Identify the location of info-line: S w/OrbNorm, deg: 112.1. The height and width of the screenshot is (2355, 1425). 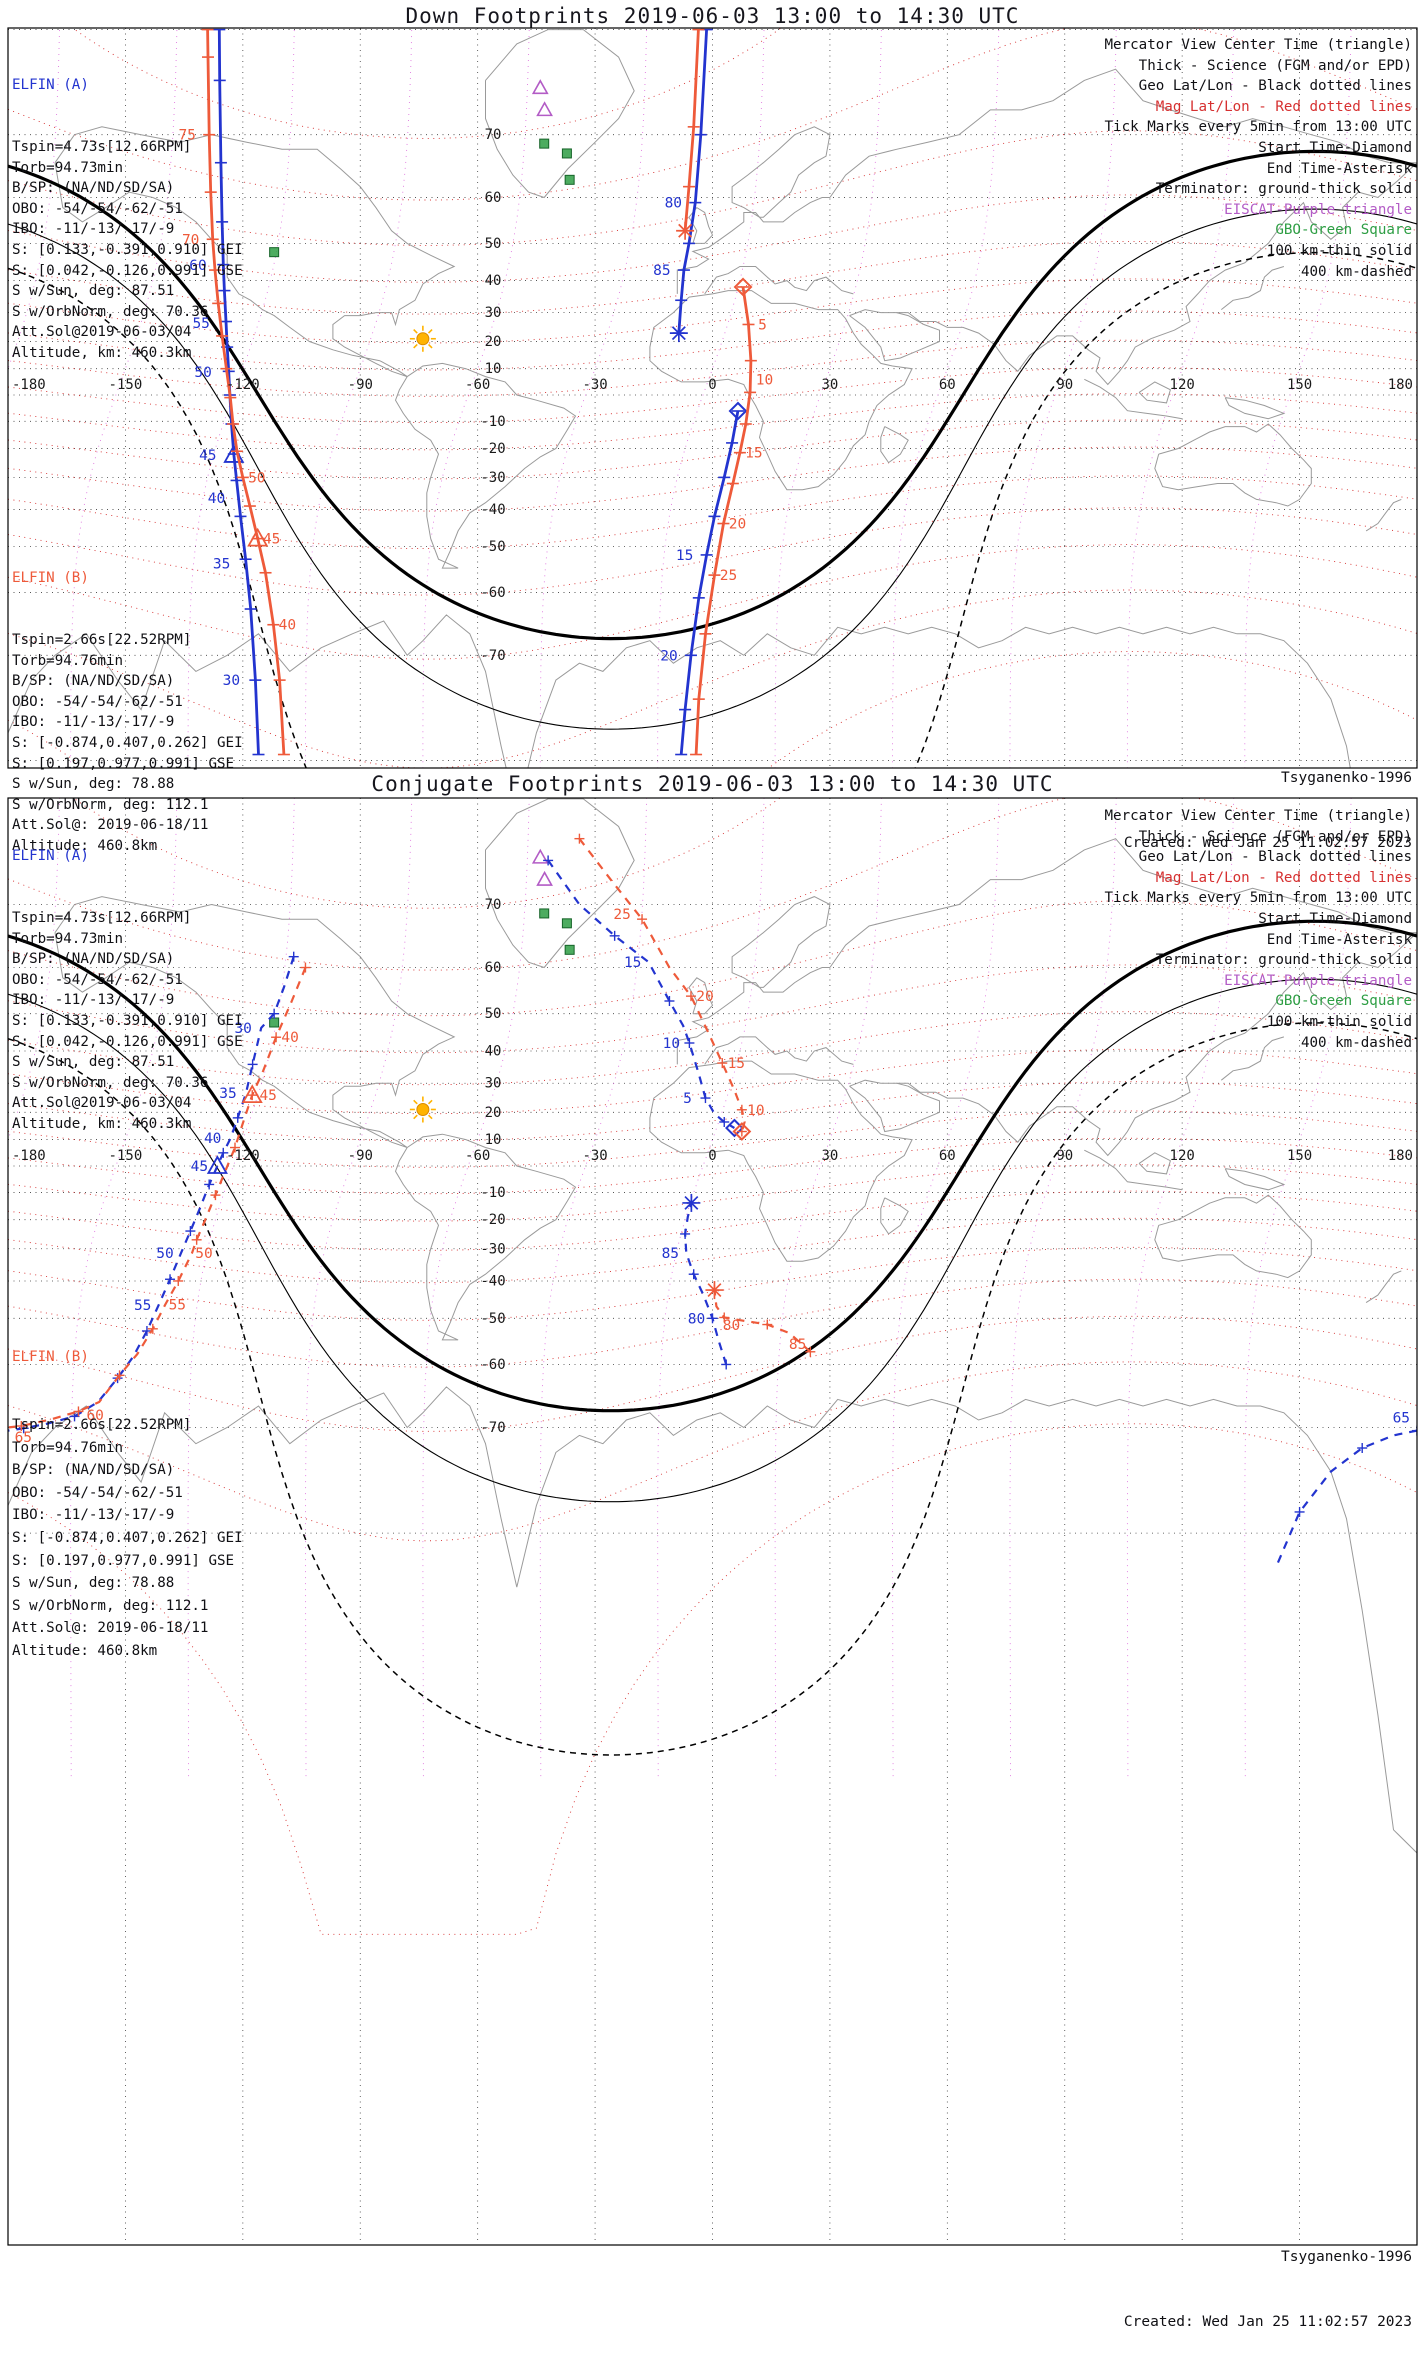
(110, 804).